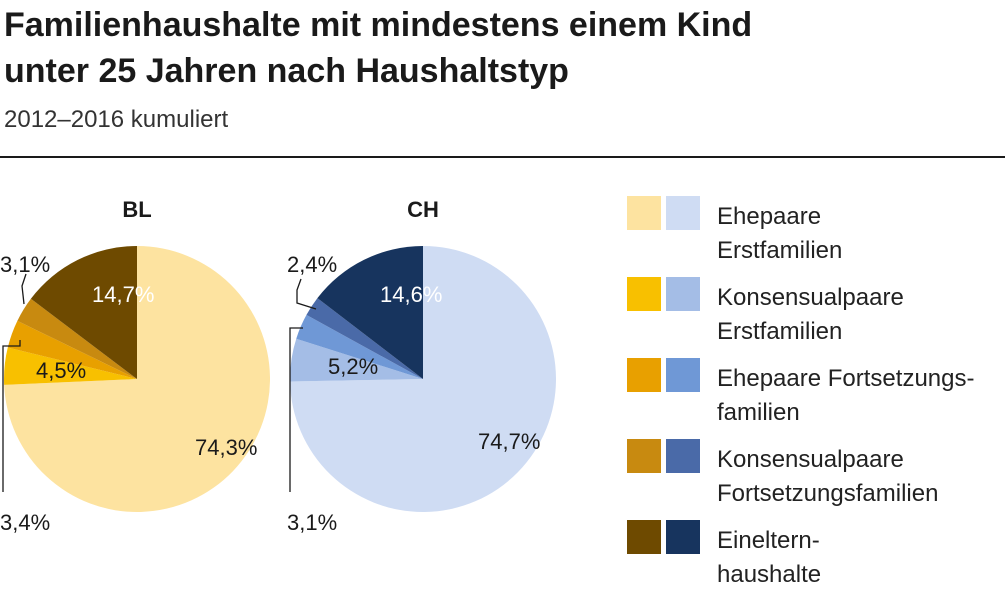 The height and width of the screenshot is (592, 1005). I want to click on pie-title-bl: BL, so click(136, 209).